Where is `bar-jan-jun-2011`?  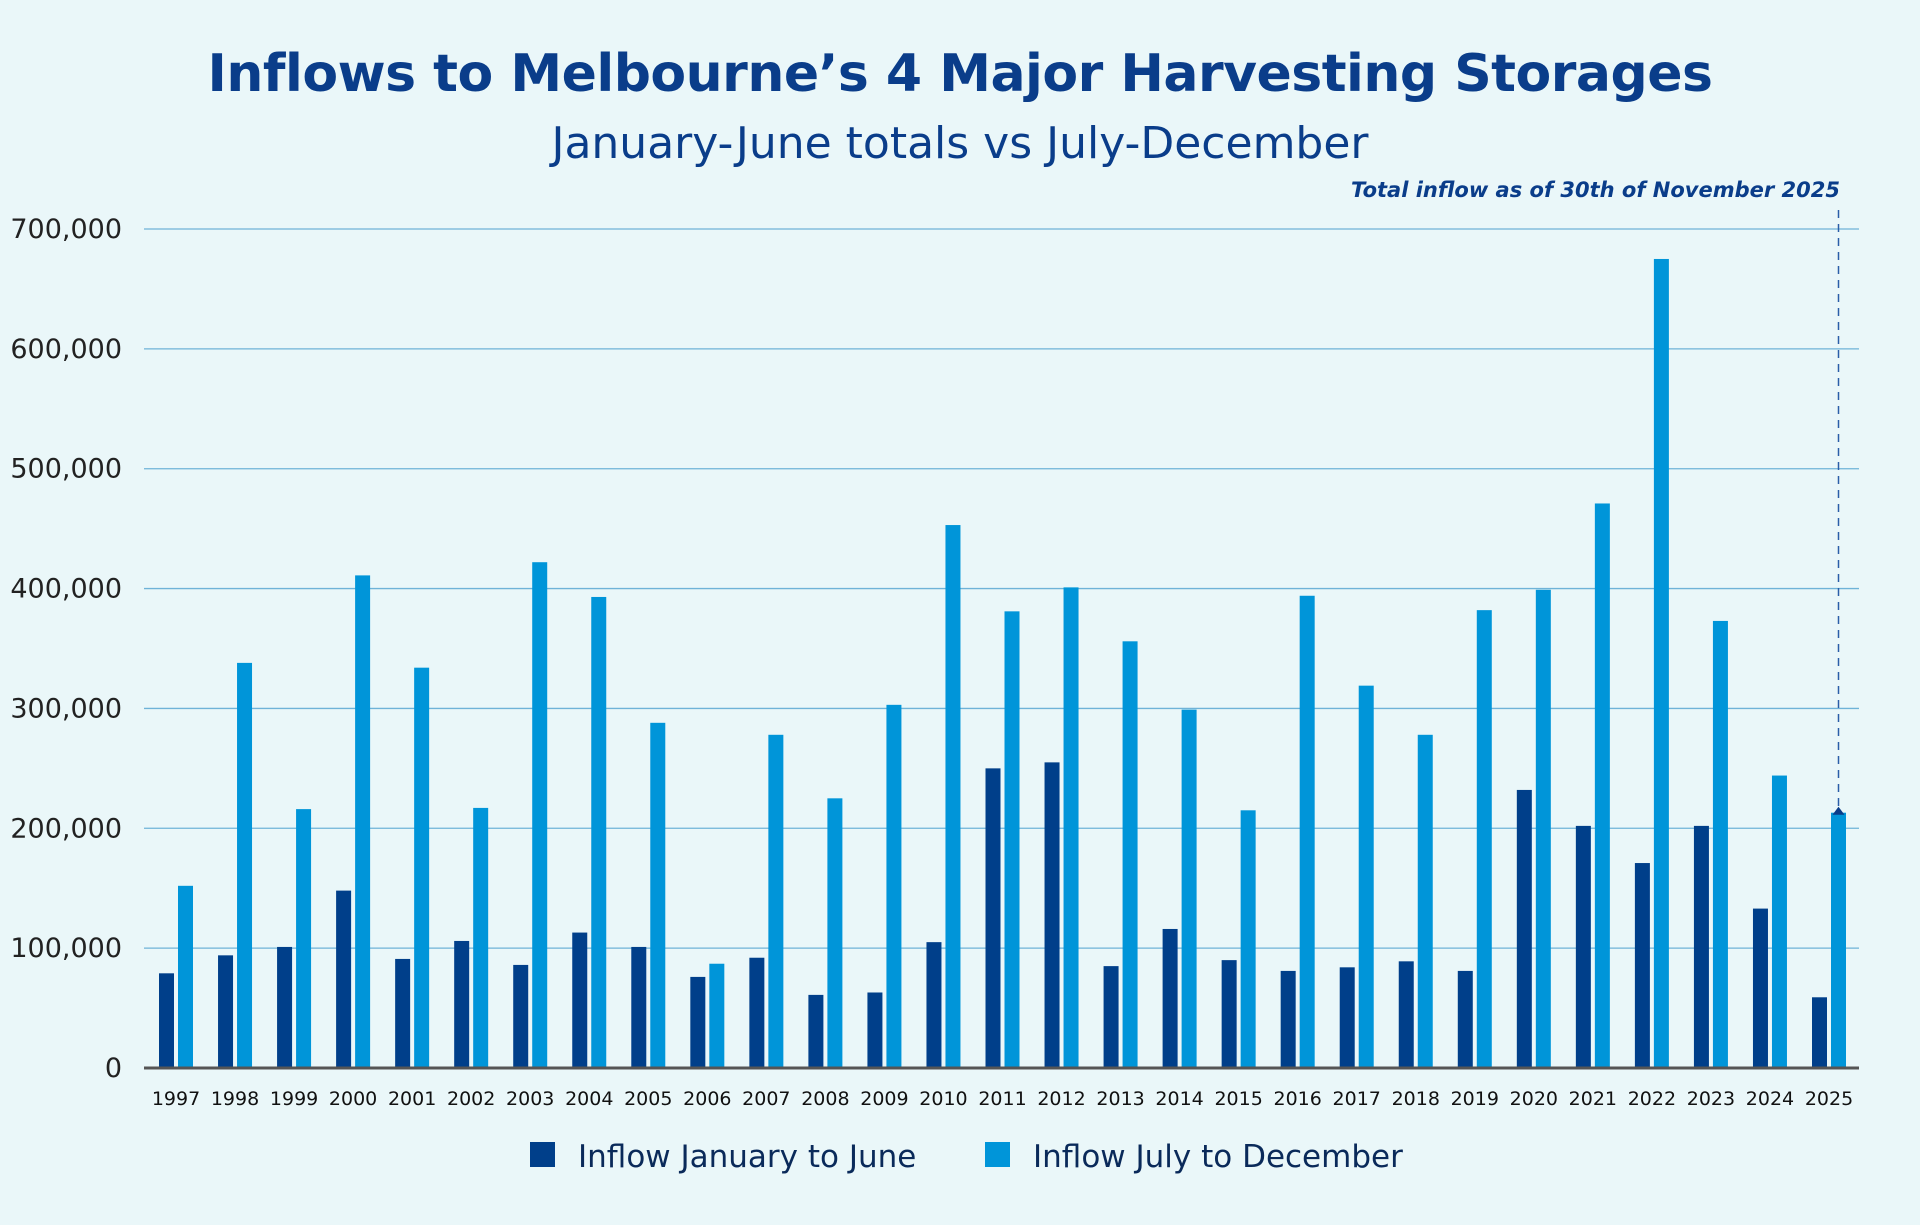 bar-jan-jun-2011 is located at coordinates (993, 918).